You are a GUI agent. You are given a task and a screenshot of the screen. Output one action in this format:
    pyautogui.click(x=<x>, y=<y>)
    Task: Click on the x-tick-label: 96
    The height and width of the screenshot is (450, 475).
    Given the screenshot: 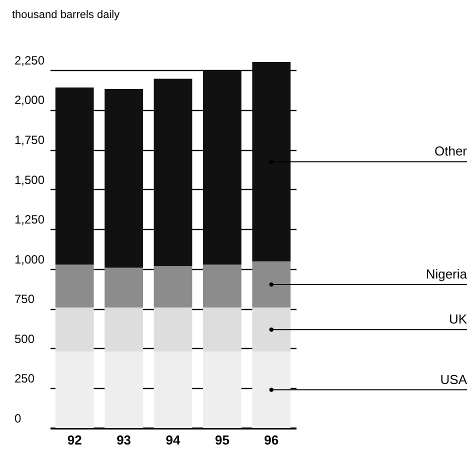 What is the action you would take?
    pyautogui.click(x=271, y=440)
    